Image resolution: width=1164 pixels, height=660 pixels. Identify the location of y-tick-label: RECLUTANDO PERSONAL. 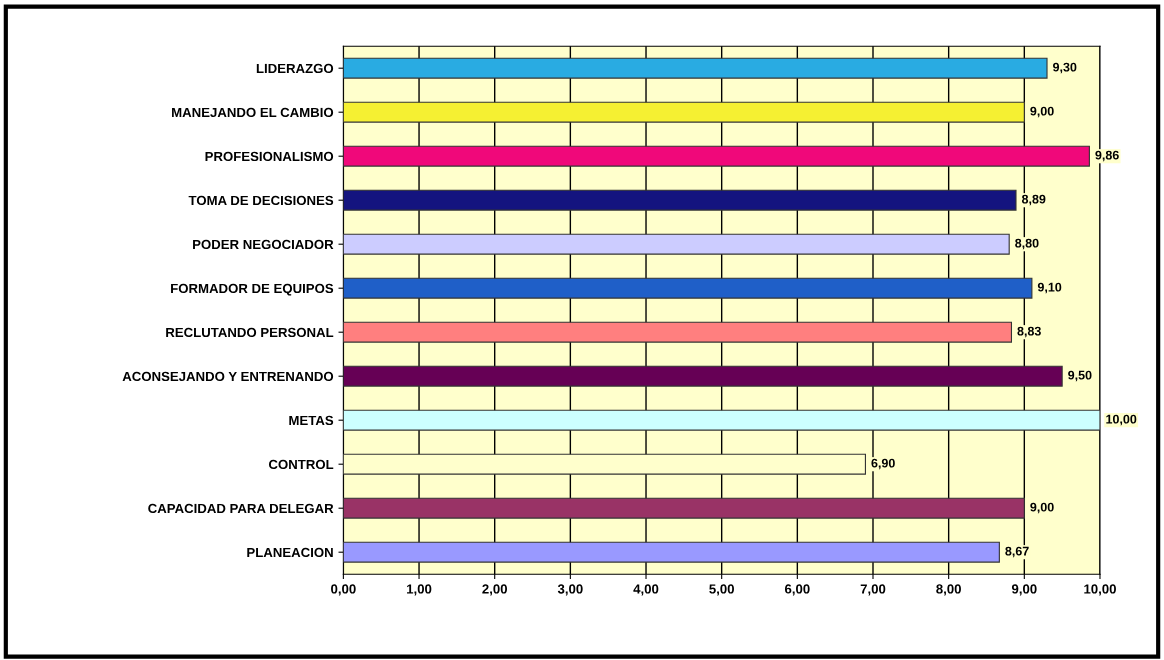
(250, 332).